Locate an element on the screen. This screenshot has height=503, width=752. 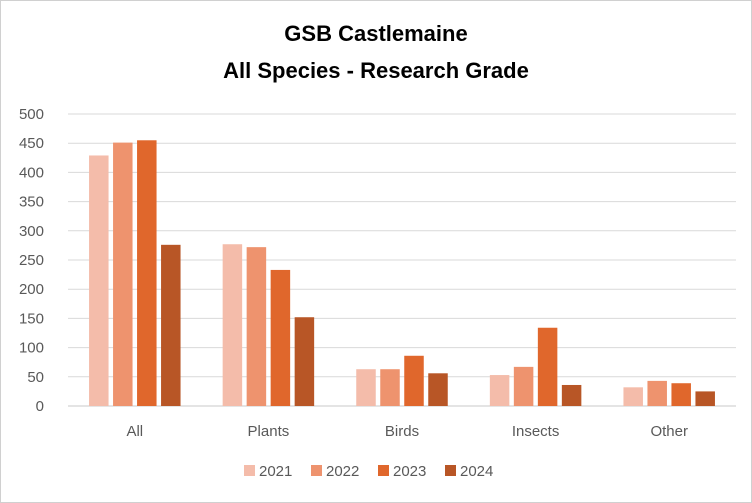
chart-title: GSB Castlemaine is located at coordinates (376, 33).